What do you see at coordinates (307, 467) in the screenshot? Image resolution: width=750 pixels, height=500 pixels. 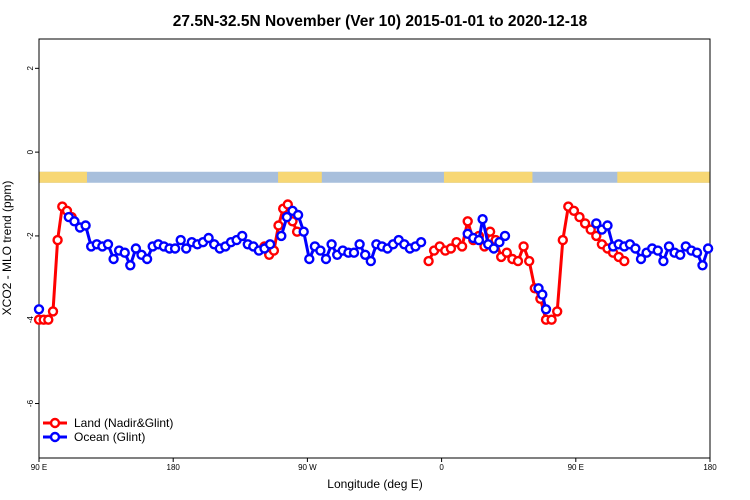 I see `x-tick-label: 90 W` at bounding box center [307, 467].